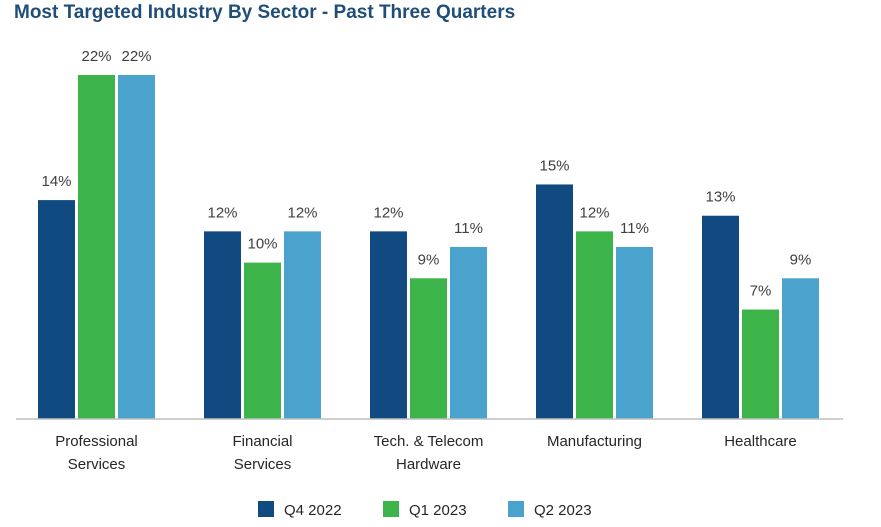 Image resolution: width=881 pixels, height=527 pixels. I want to click on data-label: 13%, so click(720, 197).